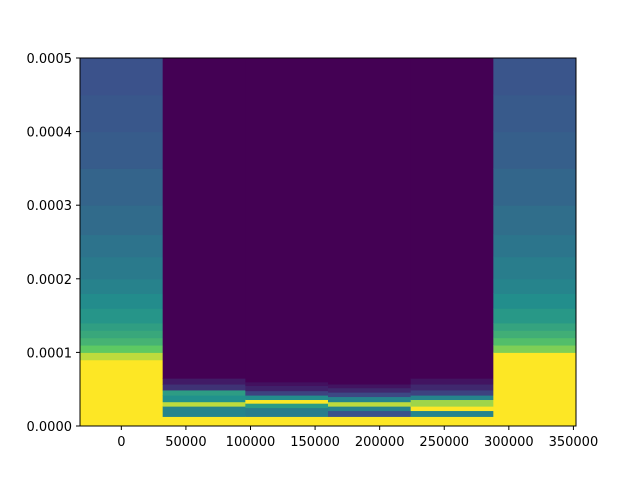  I want to click on x-tick-label: 150000, so click(315, 442).